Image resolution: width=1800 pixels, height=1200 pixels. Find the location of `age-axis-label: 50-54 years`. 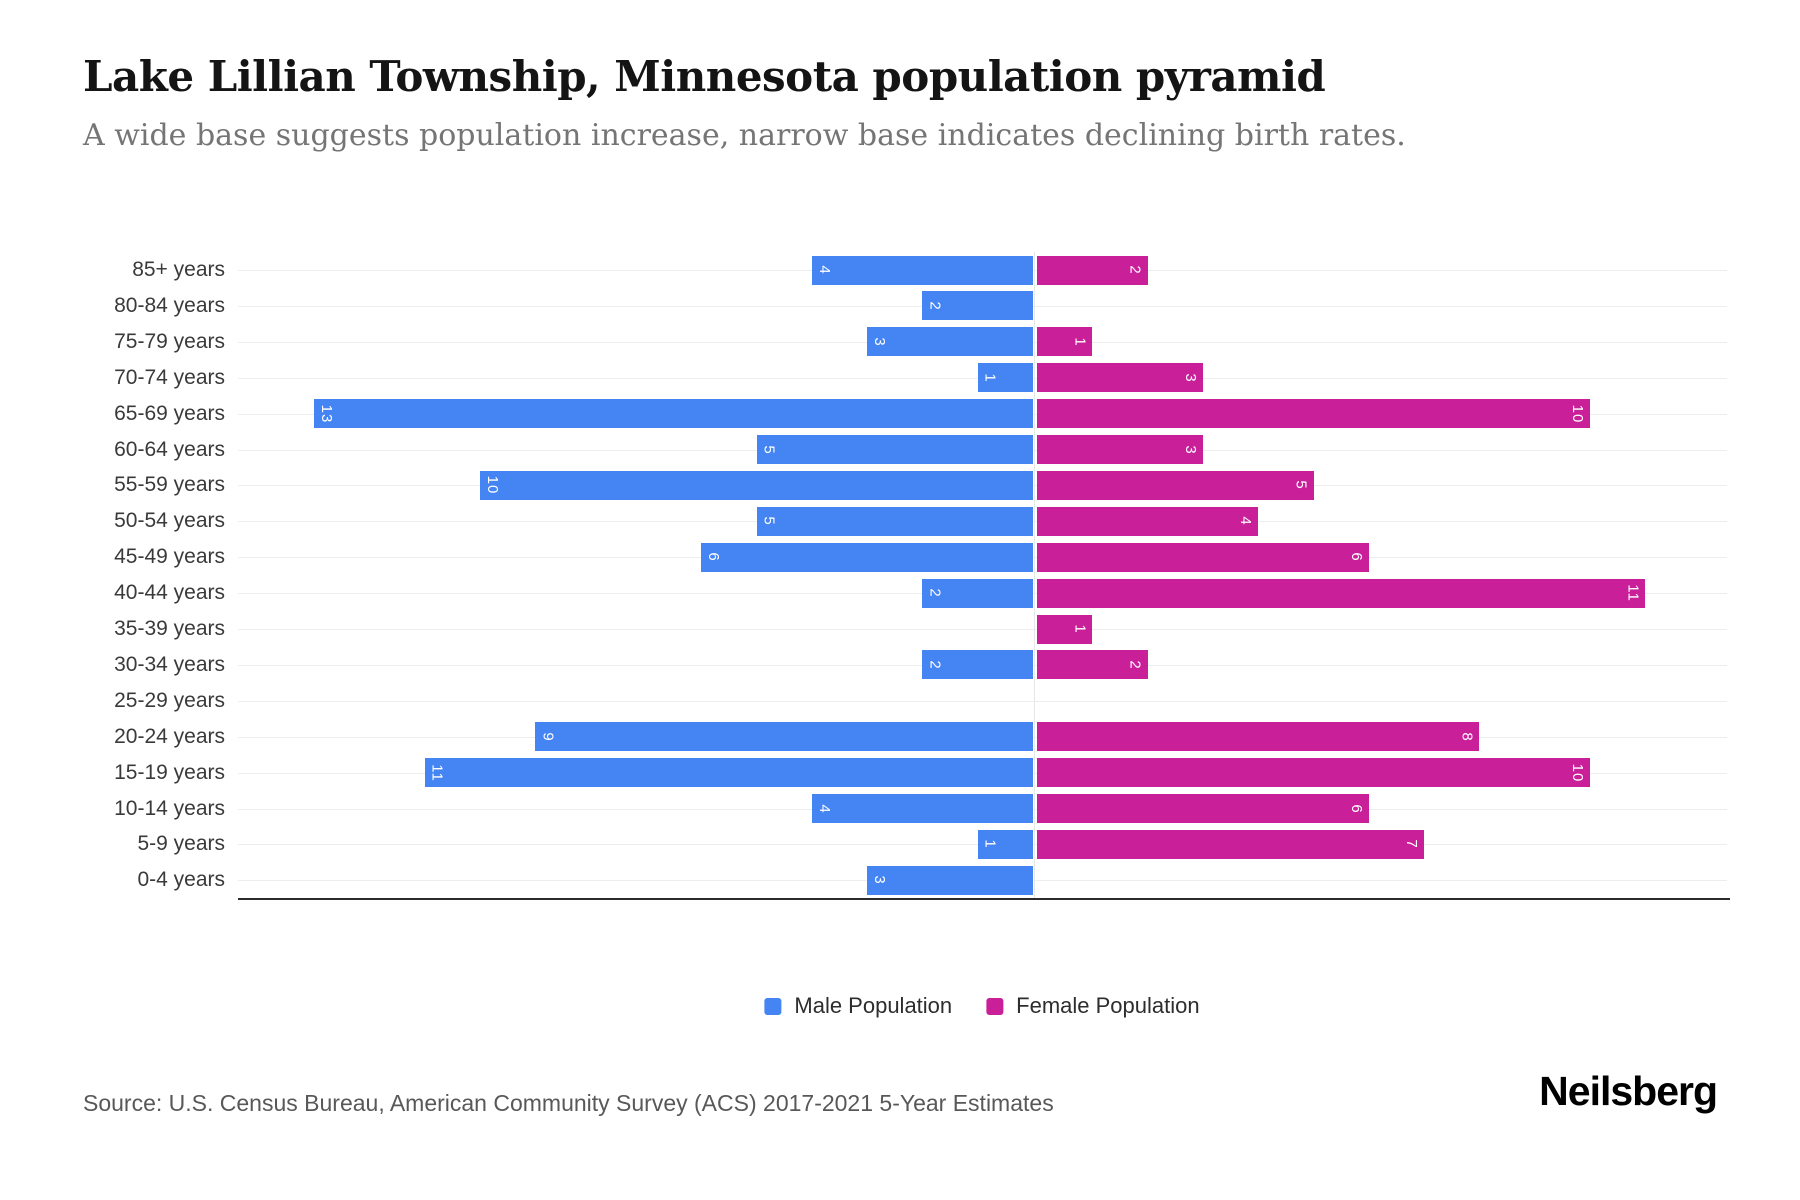

age-axis-label: 50-54 years is located at coordinates (169, 521).